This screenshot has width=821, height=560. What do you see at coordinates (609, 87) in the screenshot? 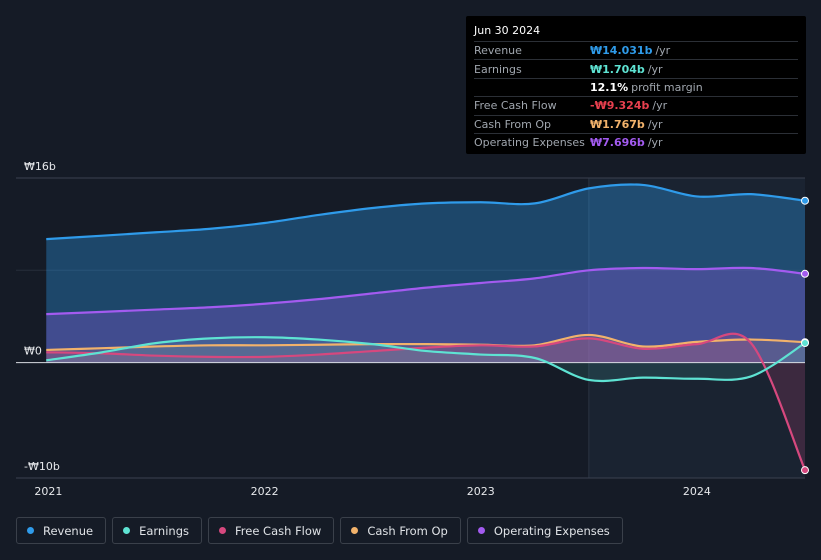
I see `tooltip-value: 12.1%` at bounding box center [609, 87].